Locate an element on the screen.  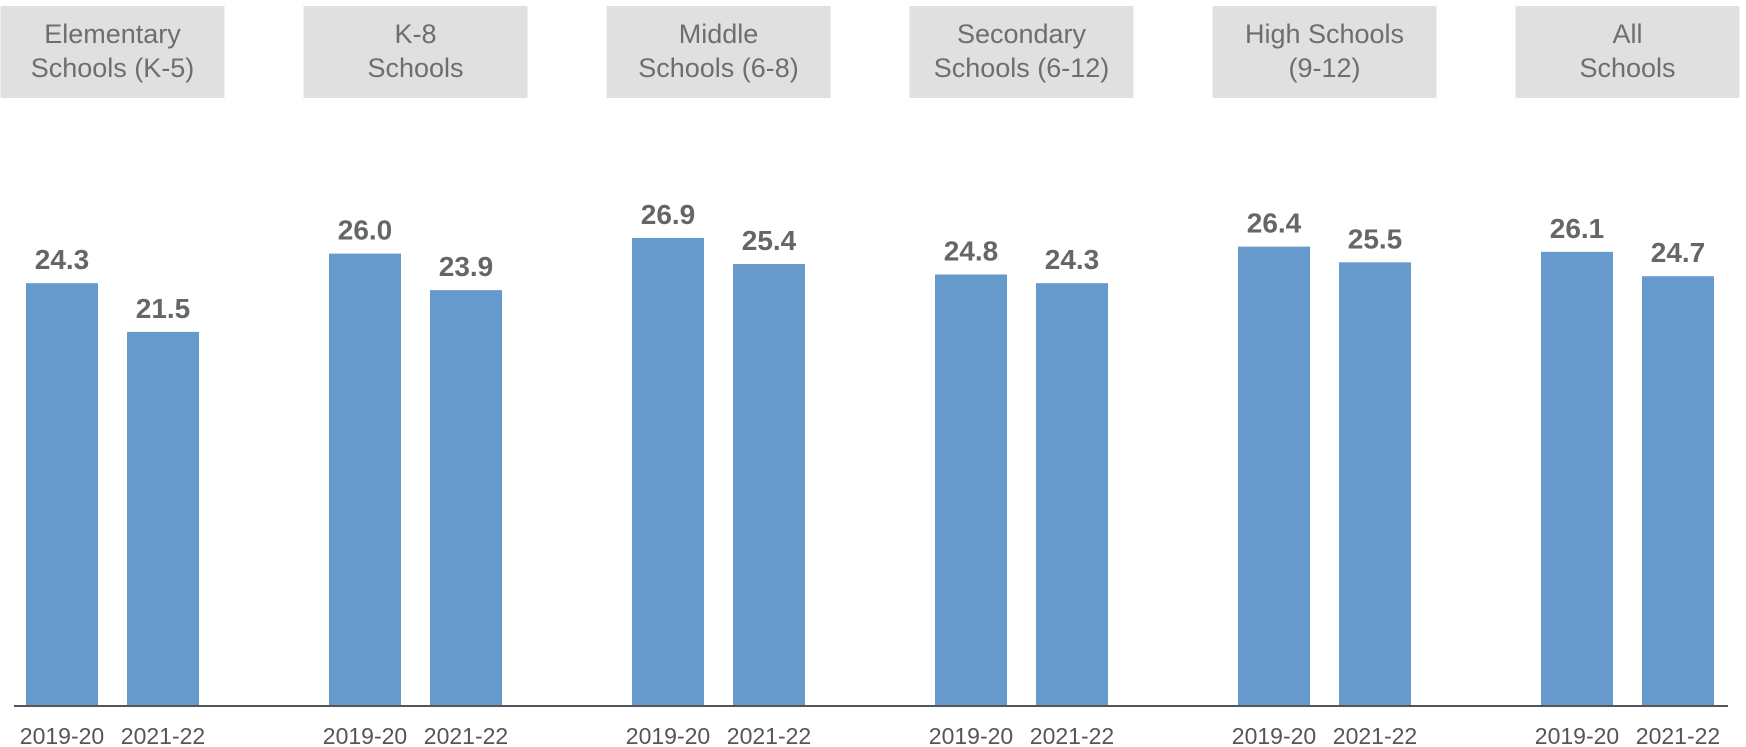
value-label-5-1: 24.7 is located at coordinates (1678, 252).